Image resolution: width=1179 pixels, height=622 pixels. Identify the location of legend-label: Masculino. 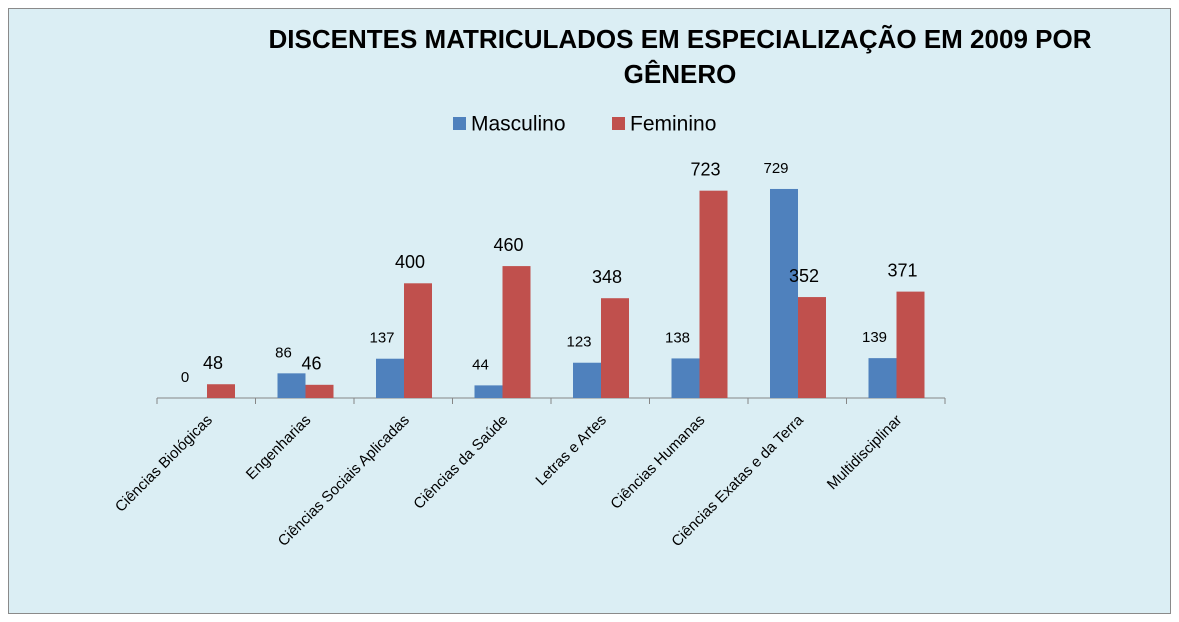
(518, 124).